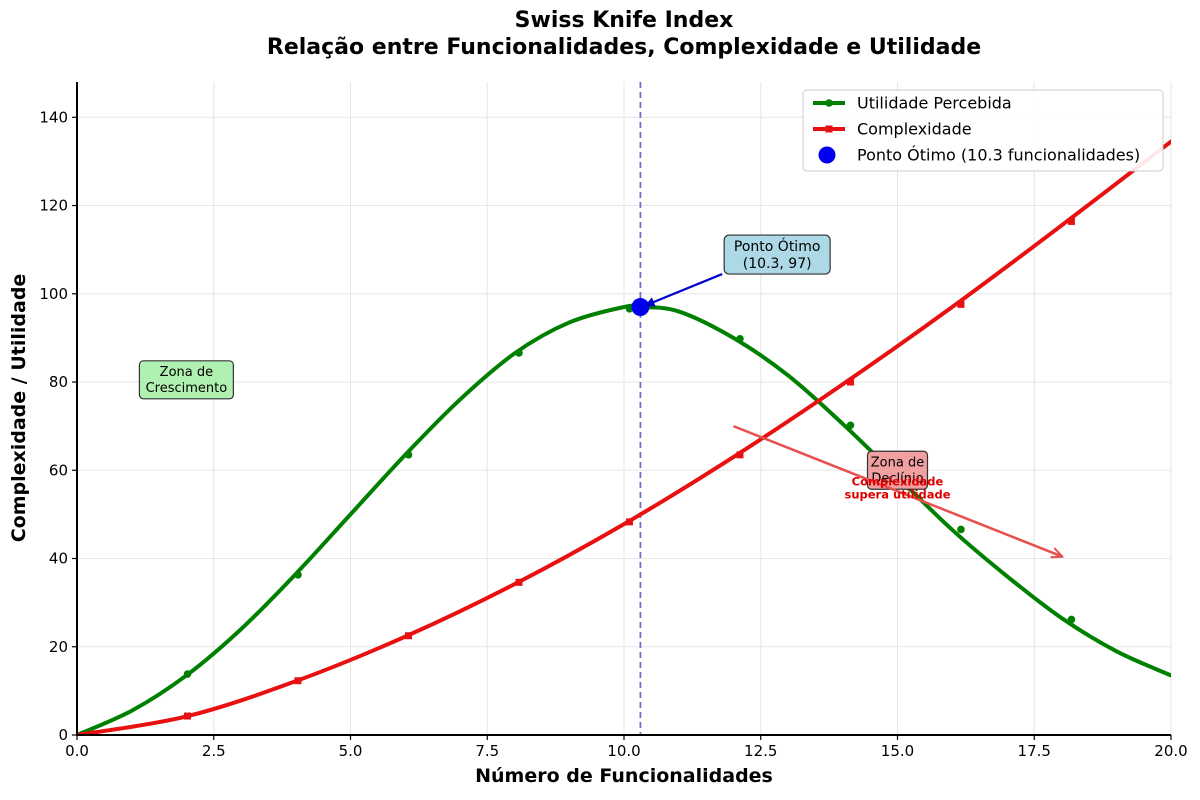  What do you see at coordinates (351, 751) in the screenshot?
I see `x-tick-label: 5.0` at bounding box center [351, 751].